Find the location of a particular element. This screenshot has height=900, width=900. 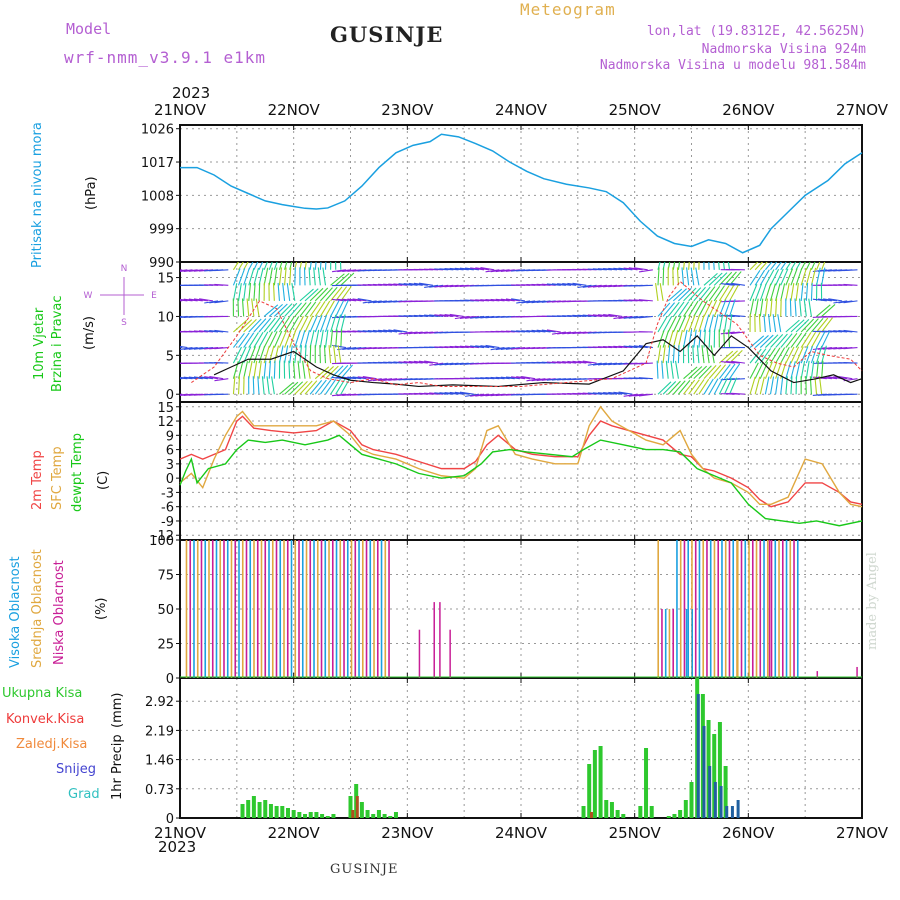

panel-1: 15 10 5 0 is located at coordinates (510, 332).